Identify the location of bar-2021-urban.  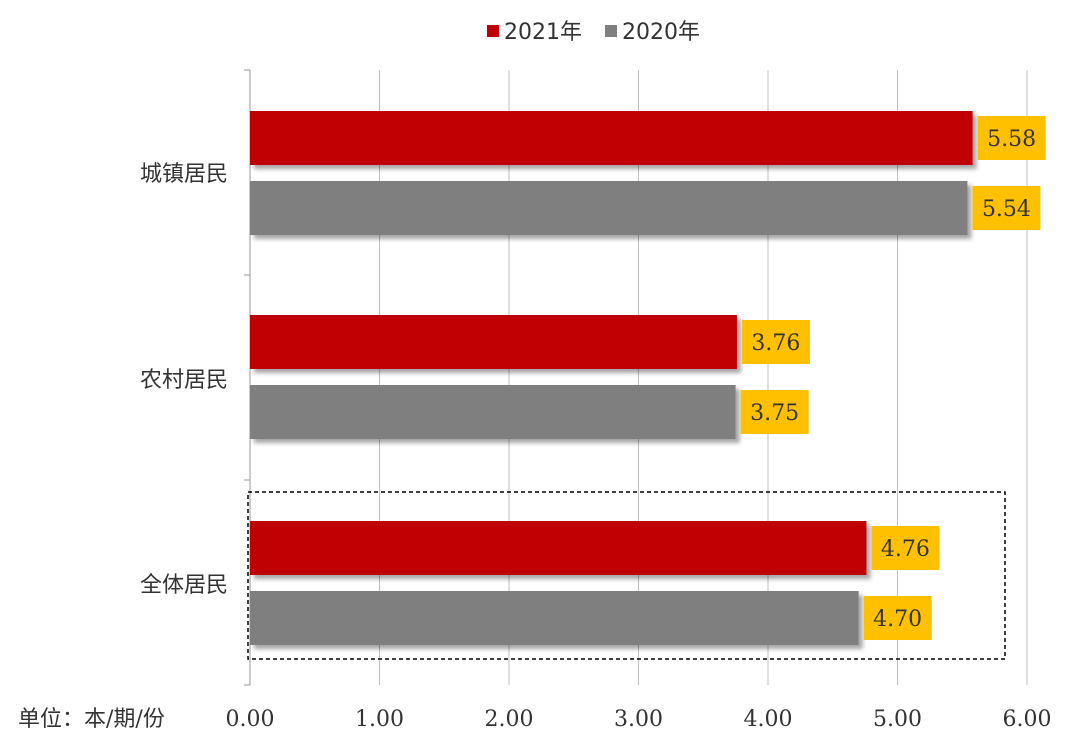
(611, 138).